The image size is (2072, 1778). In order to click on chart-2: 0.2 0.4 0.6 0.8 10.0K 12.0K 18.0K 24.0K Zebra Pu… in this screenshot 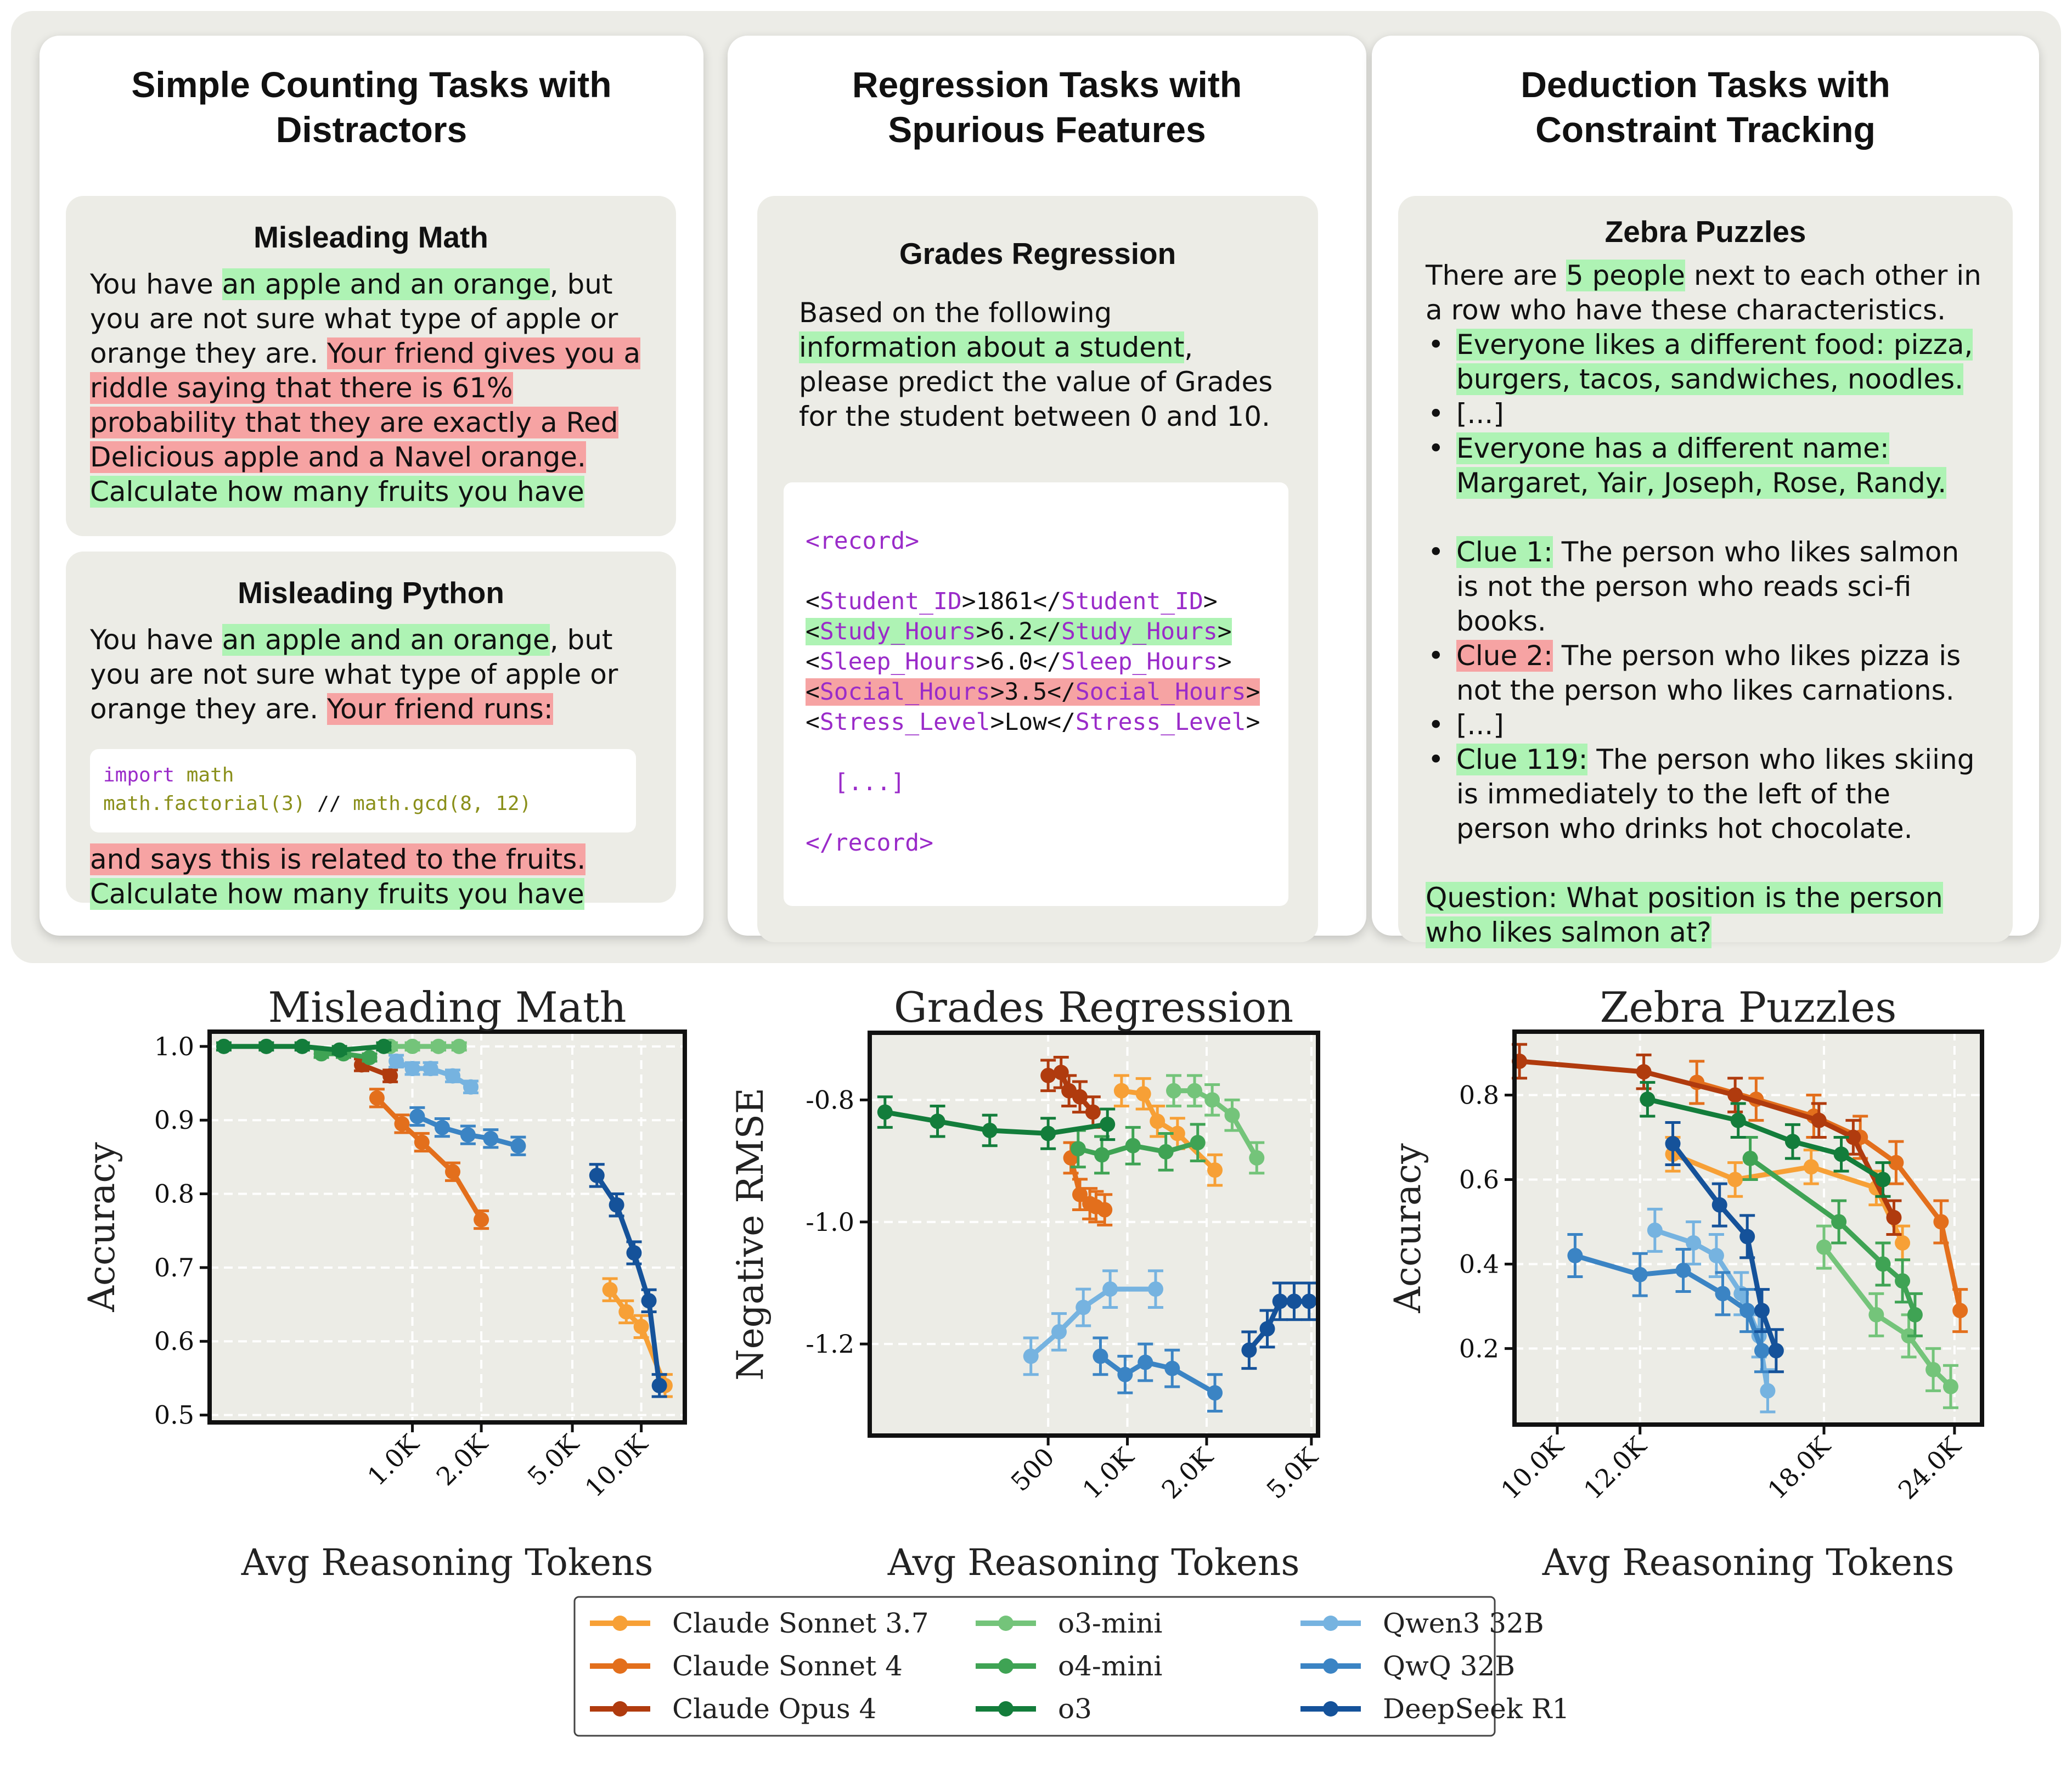, I will do `click(1685, 1283)`.